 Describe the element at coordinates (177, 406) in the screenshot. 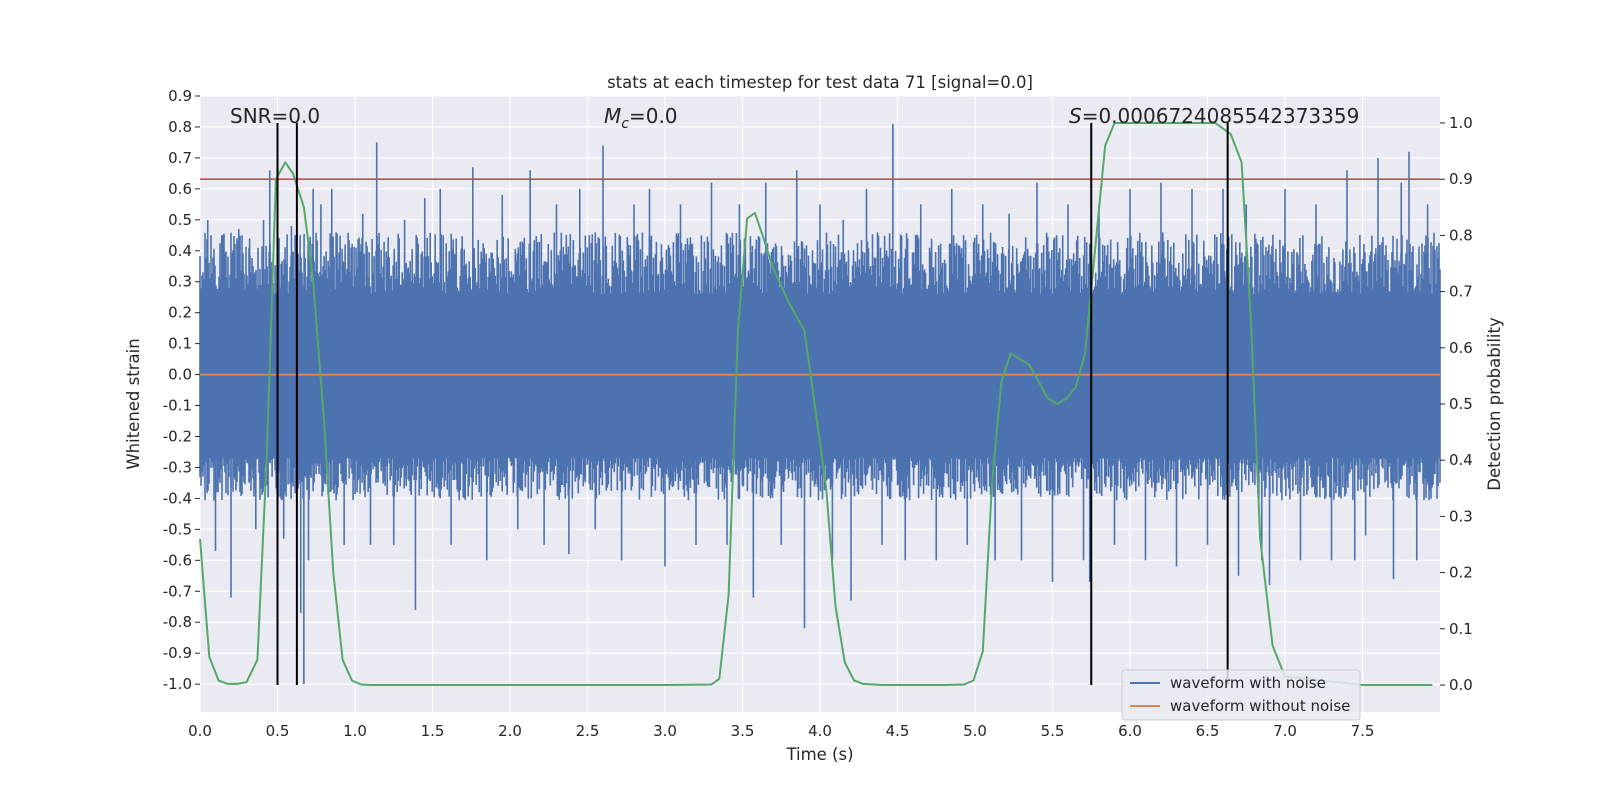

I see `y-tick-label: -0.1` at that location.